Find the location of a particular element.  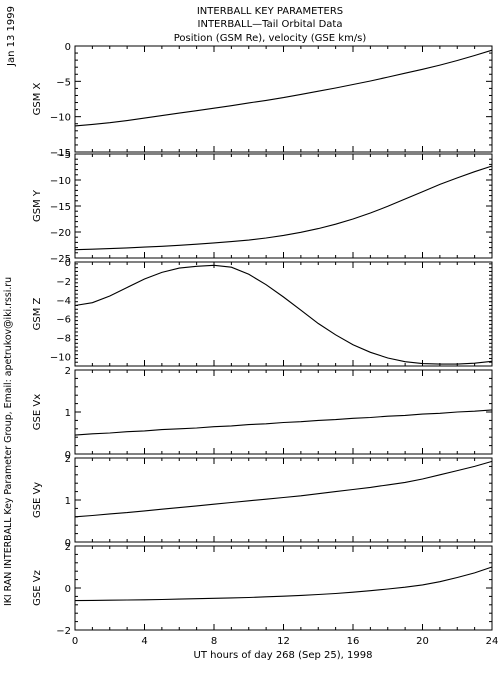

y-axis-label: GSM X is located at coordinates (37, 98).